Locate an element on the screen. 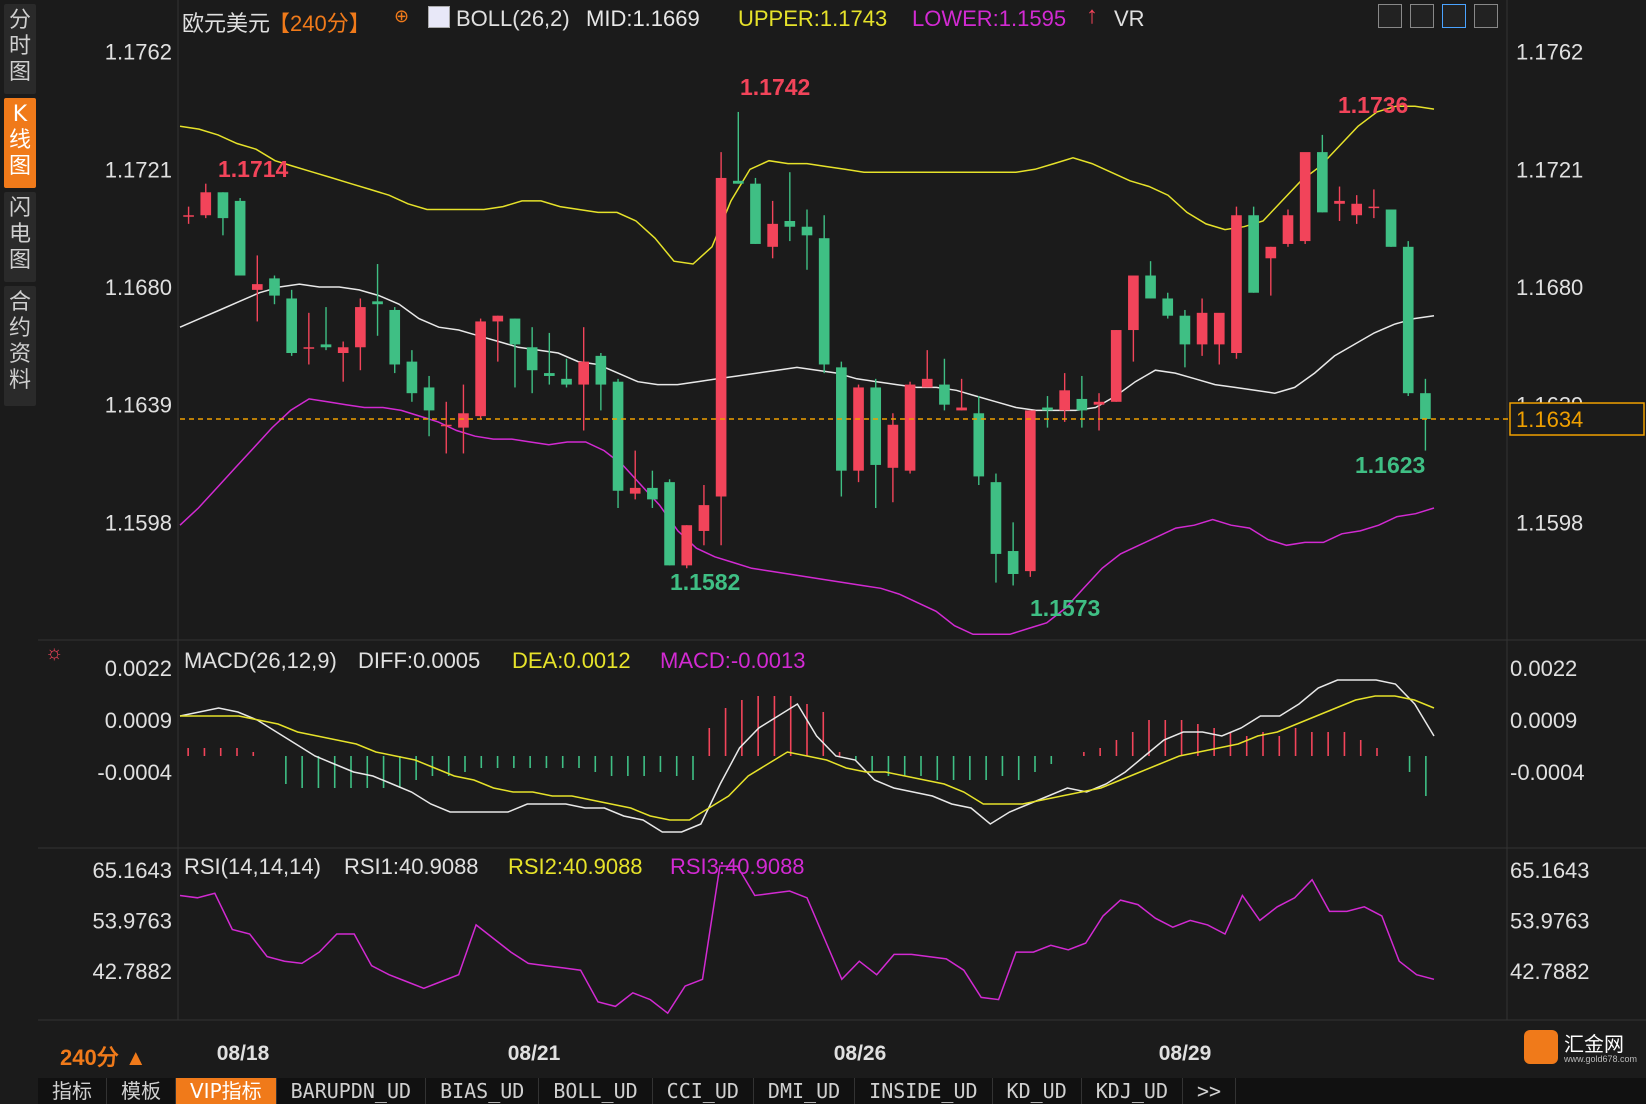 This screenshot has width=1646, height=1104. rsi-tick-left: 53.9763 is located at coordinates (132, 921).